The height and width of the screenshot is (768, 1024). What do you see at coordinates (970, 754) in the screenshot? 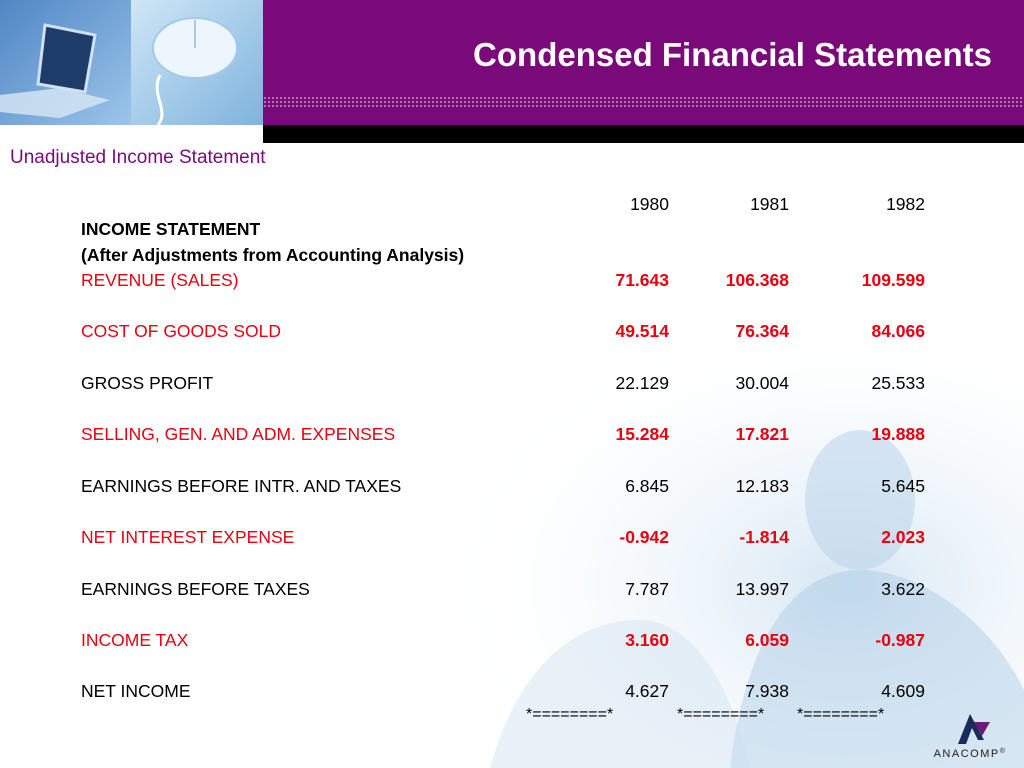
I see `logo-wordmark: ANACOMP®` at bounding box center [970, 754].